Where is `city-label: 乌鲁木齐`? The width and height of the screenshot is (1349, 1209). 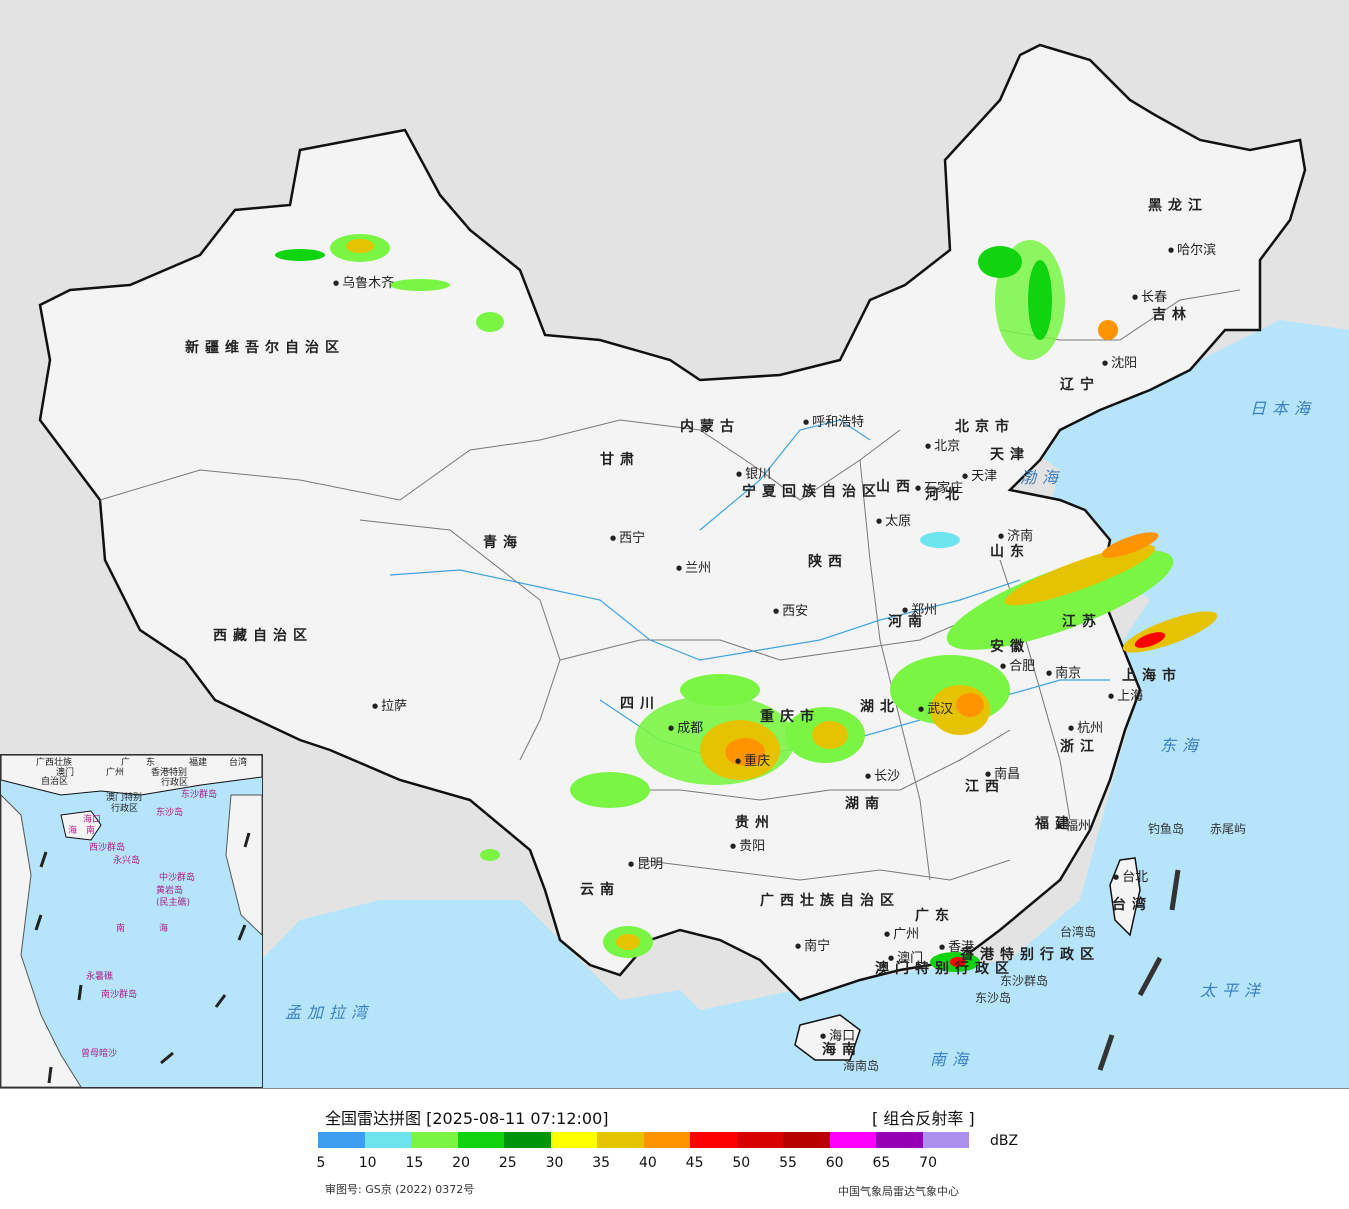
city-label: 乌鲁木齐 is located at coordinates (363, 283).